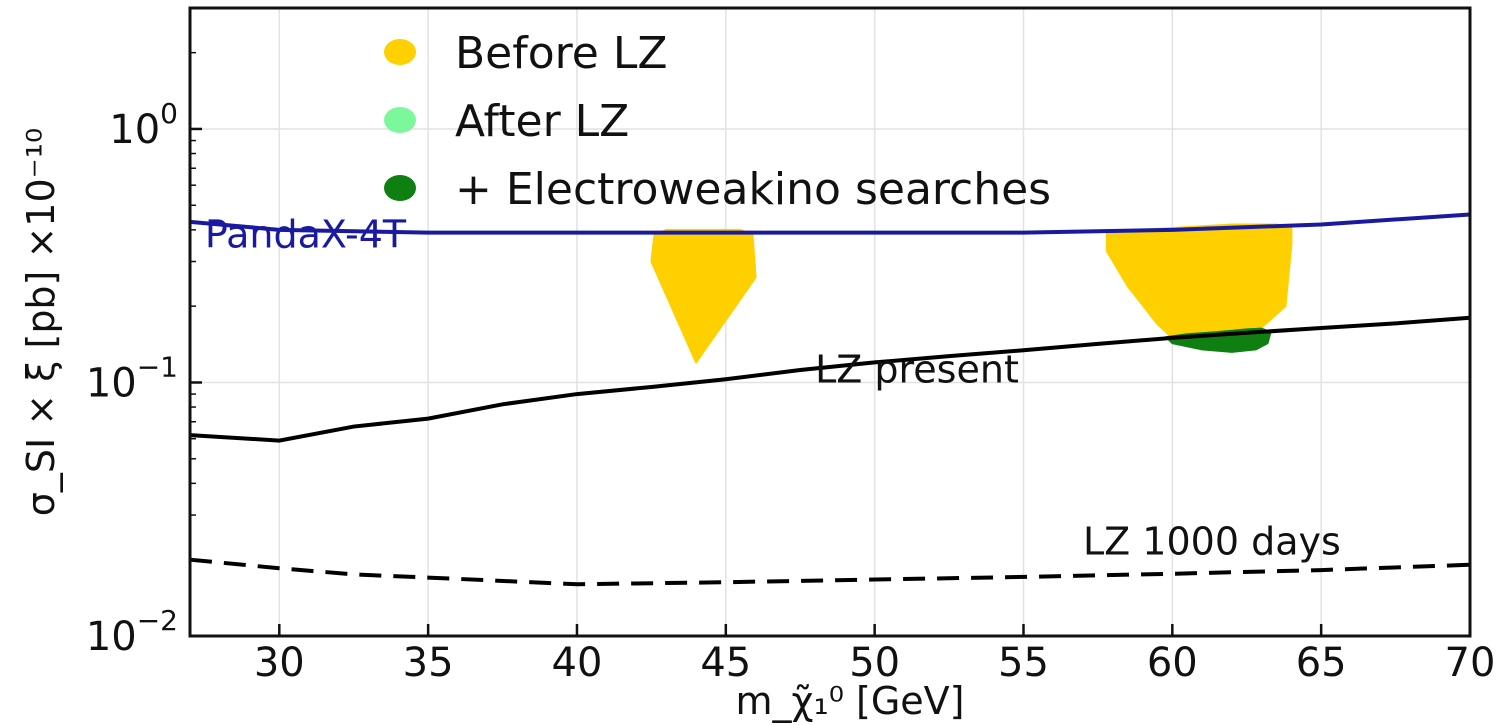 The width and height of the screenshot is (1506, 725). What do you see at coordinates (1212, 541) in the screenshot?
I see `annotation-lz-1000-days: LZ 1000 days` at bounding box center [1212, 541].